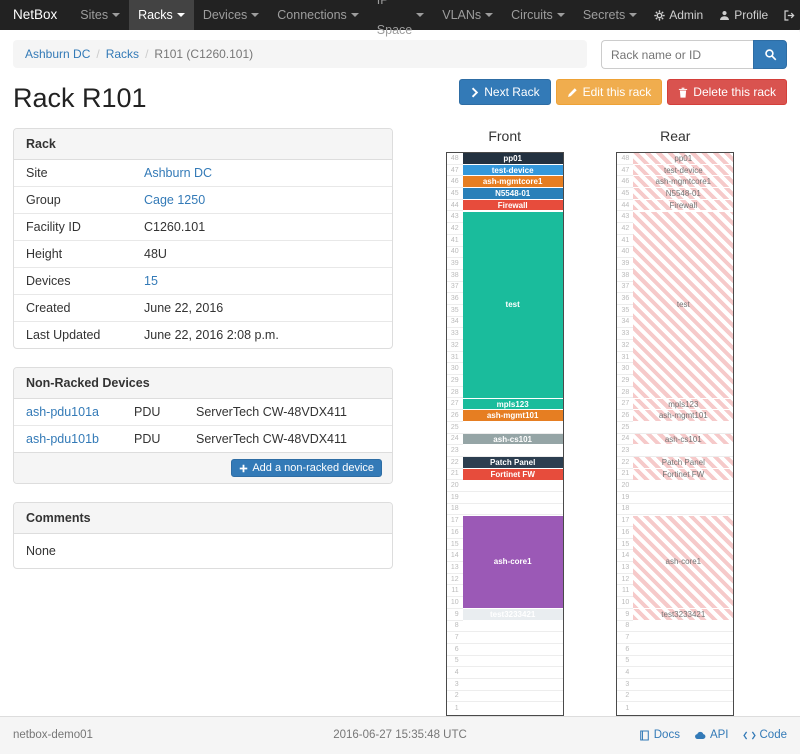 This screenshot has height=754, width=800. I want to click on rack-unit-number: 27, so click(454, 404).